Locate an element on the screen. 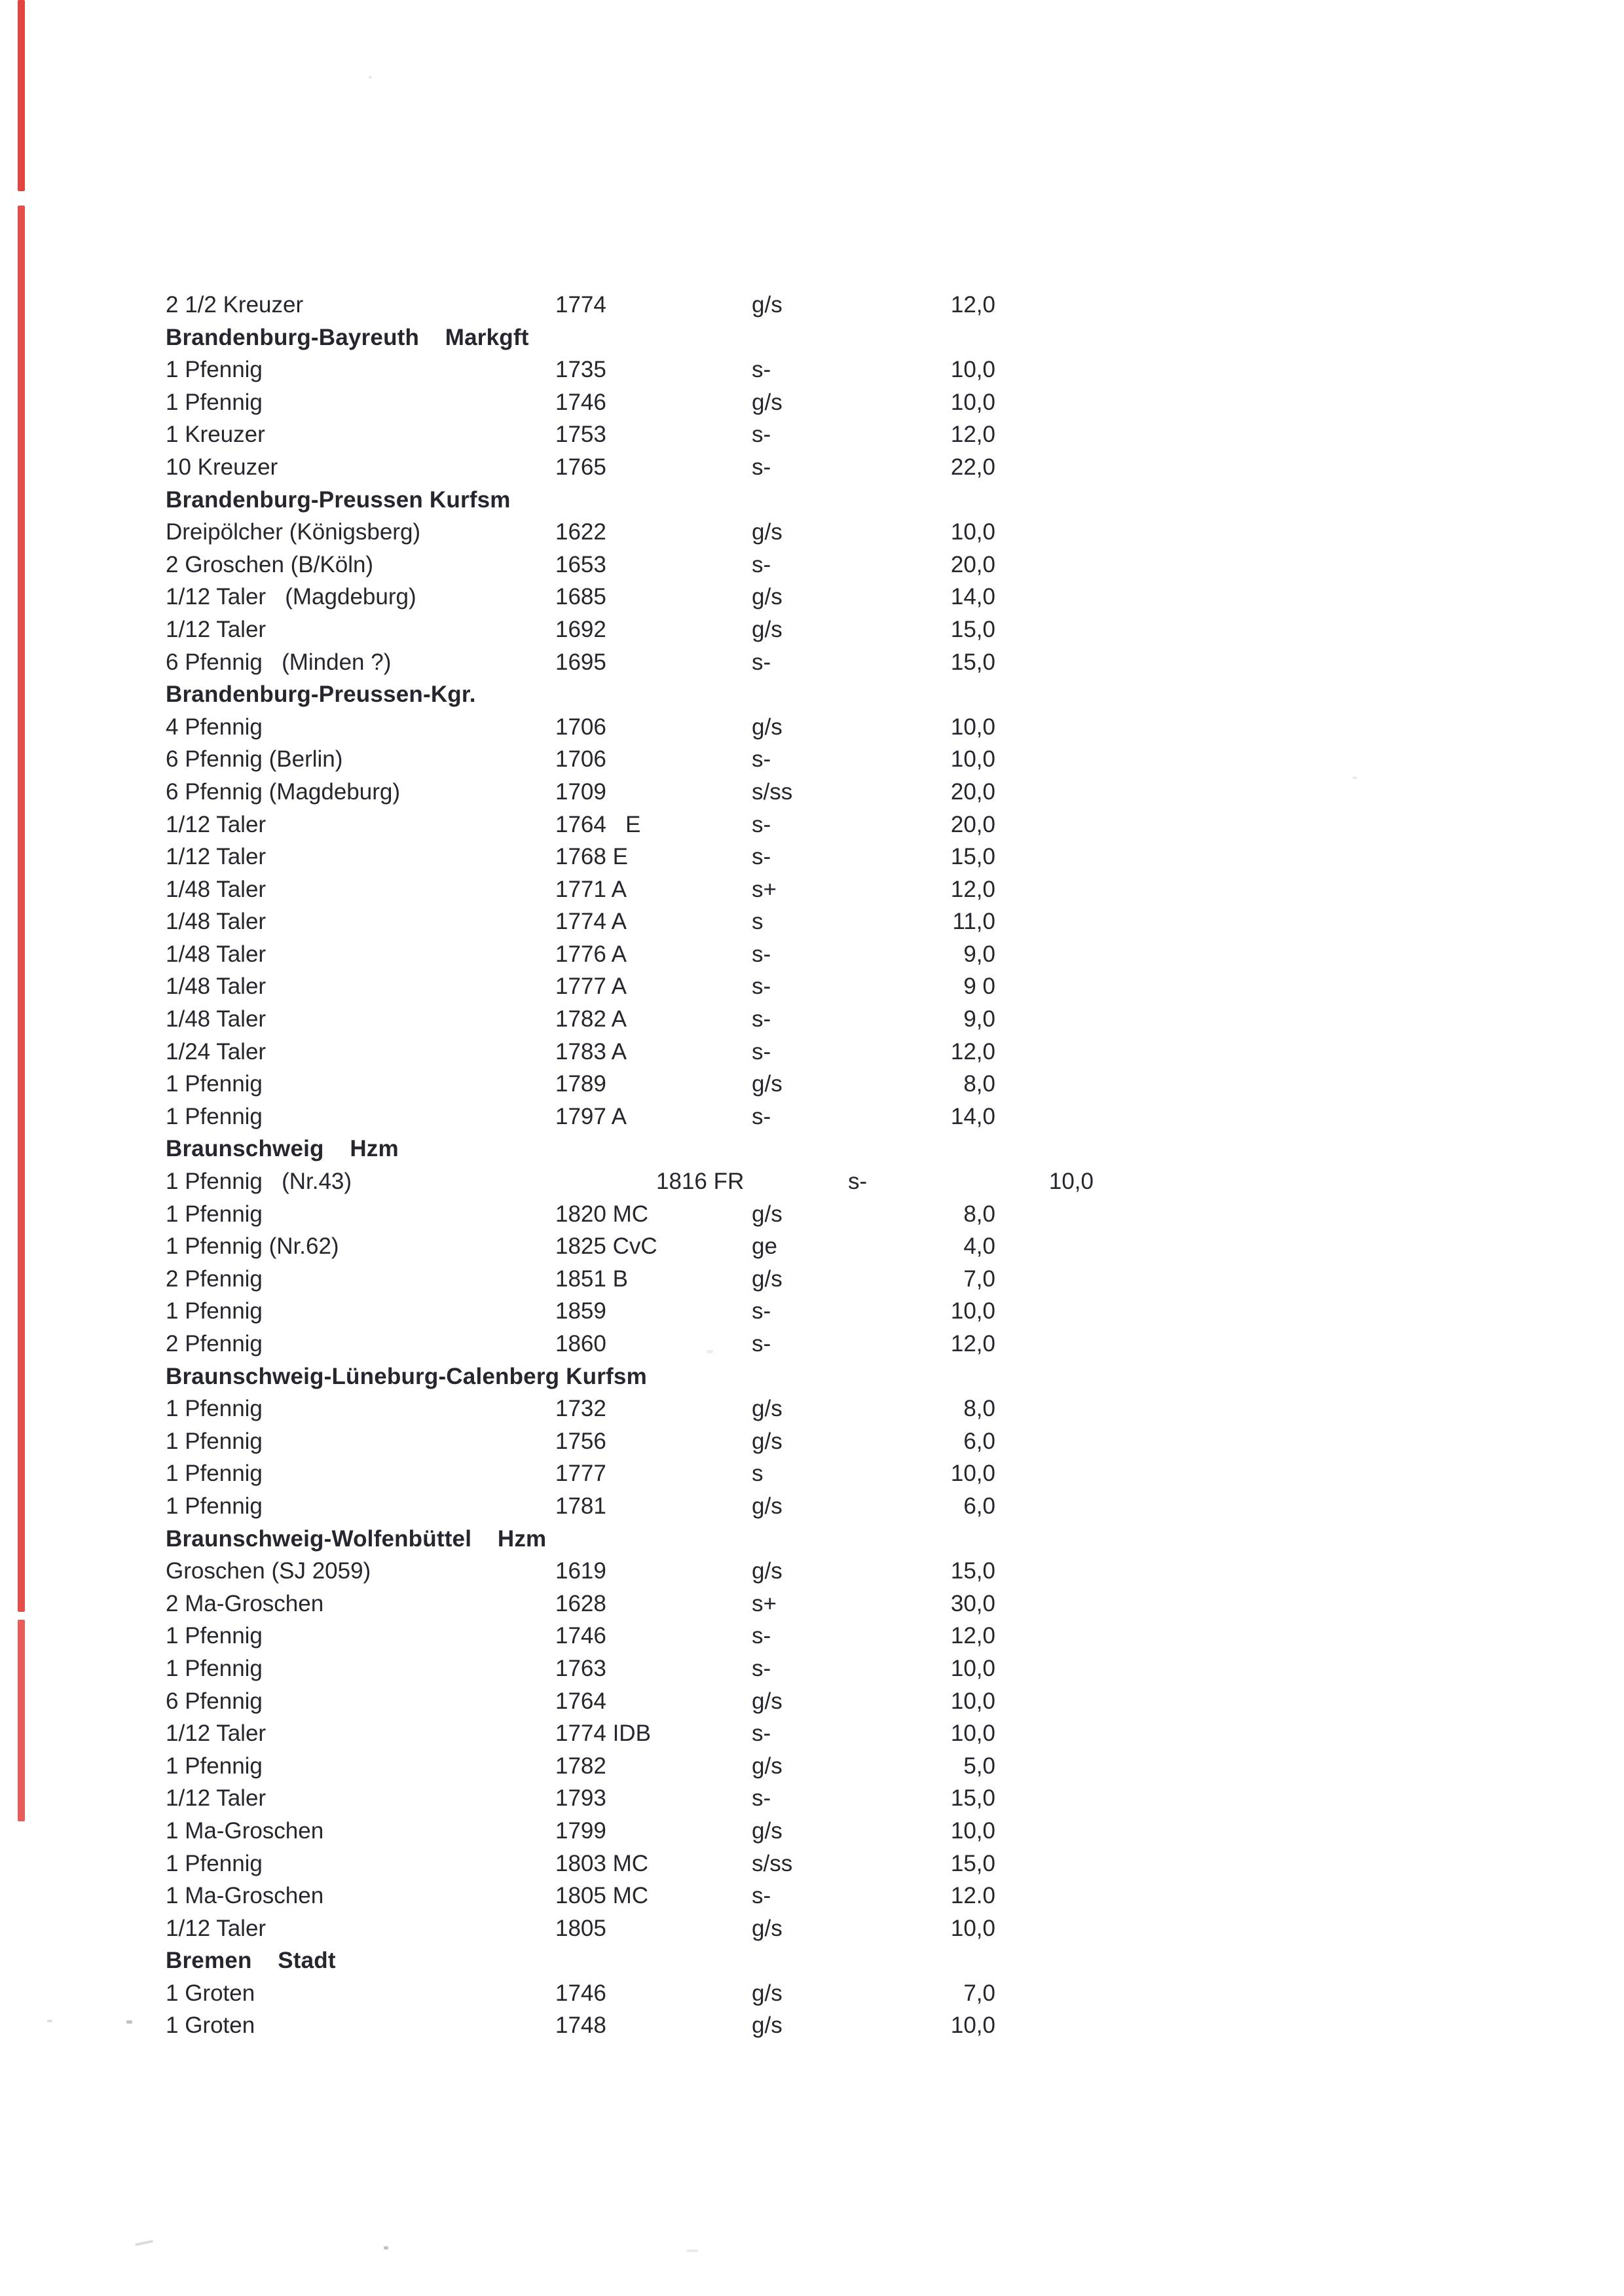 The width and height of the screenshot is (1624, 2296). table-row: 1 Ma-Groschen 1799 g/s 10,0 is located at coordinates (689, 1831).